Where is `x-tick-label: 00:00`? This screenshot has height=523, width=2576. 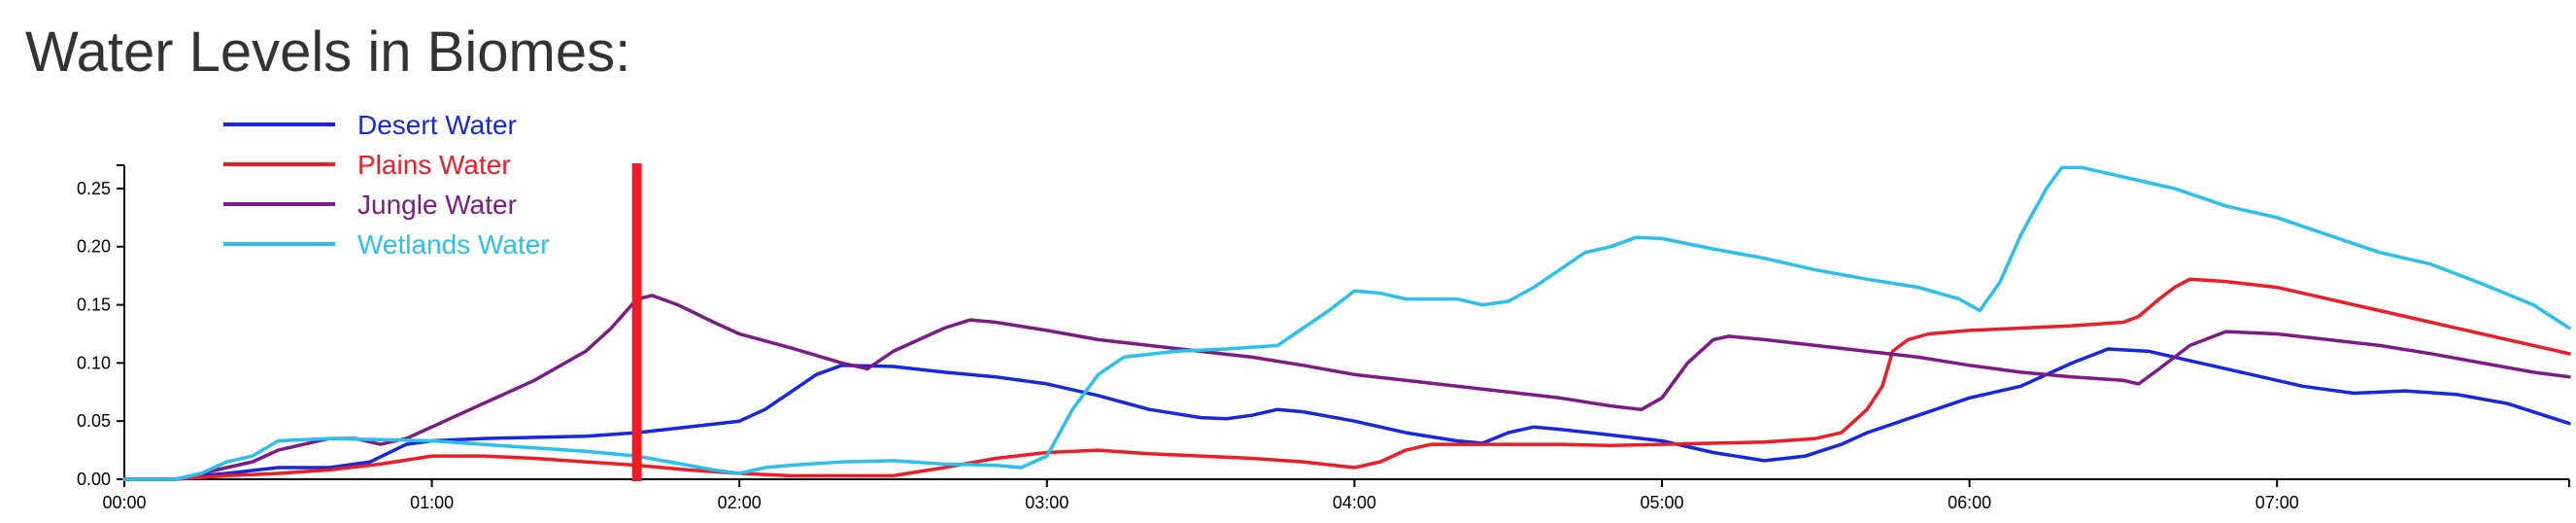 x-tick-label: 00:00 is located at coordinates (124, 502).